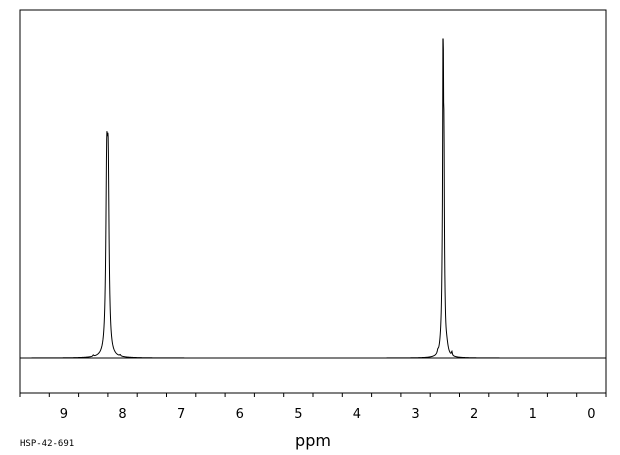 The height and width of the screenshot is (455, 620). I want to click on sample-id-label: HSP-42-691, so click(47, 444).